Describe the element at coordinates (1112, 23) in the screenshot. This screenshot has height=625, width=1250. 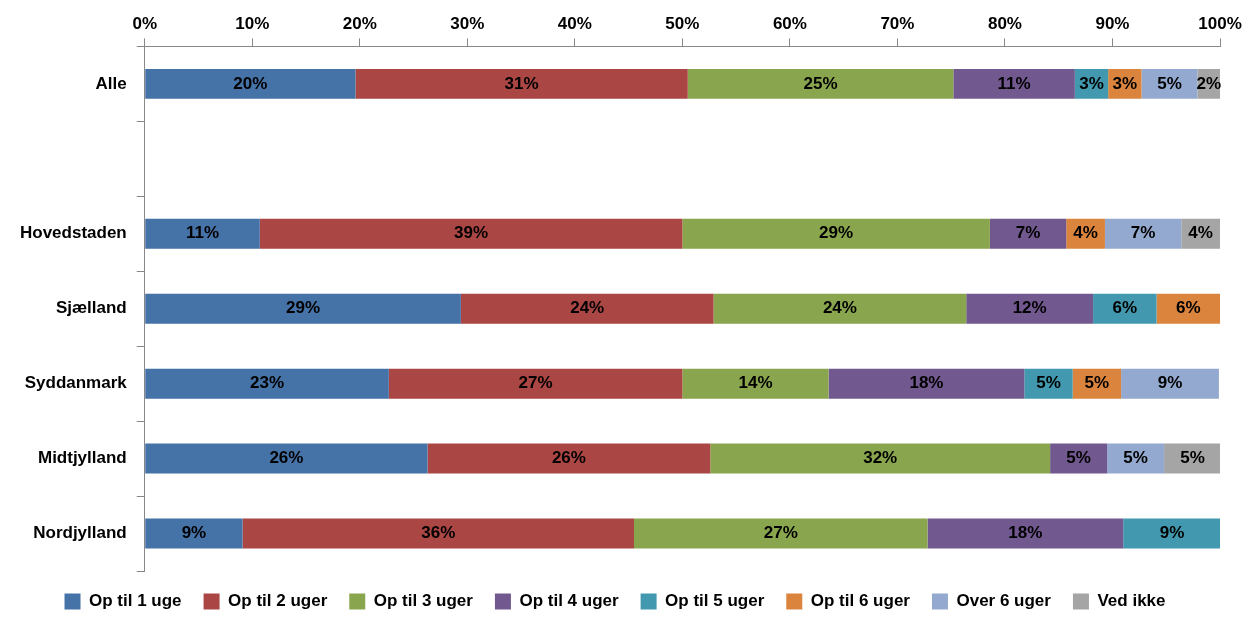
I see `x-tick-label: 90%` at that location.